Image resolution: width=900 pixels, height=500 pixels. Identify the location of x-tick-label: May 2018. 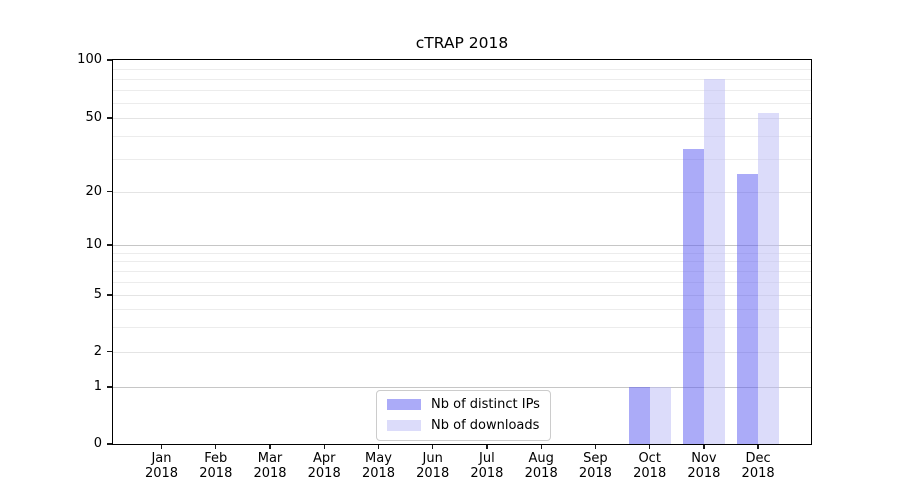
(379, 466).